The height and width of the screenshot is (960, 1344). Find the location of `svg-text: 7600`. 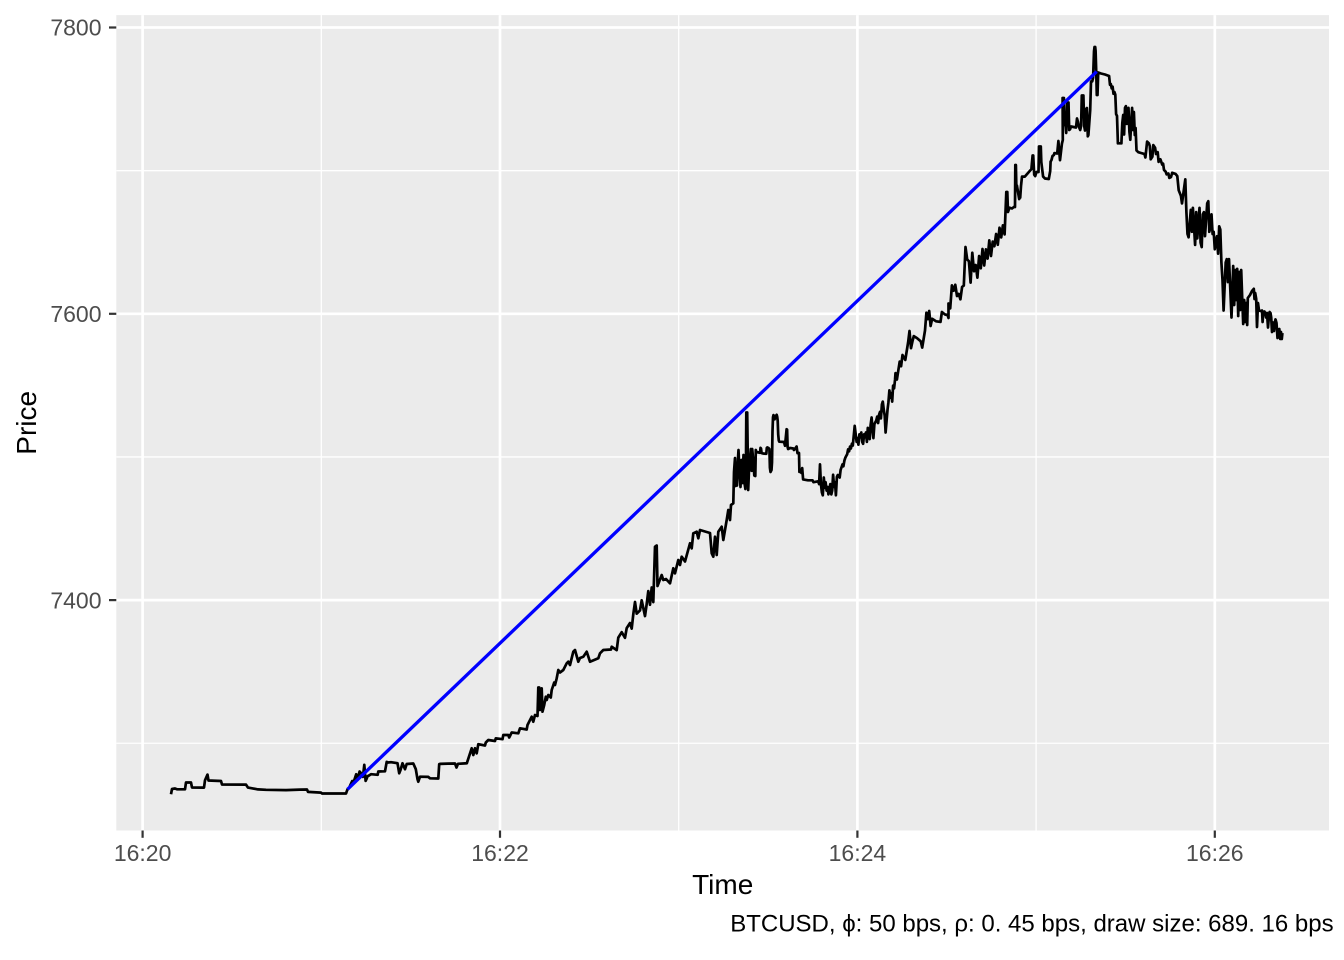

svg-text: 7600 is located at coordinates (75, 314).